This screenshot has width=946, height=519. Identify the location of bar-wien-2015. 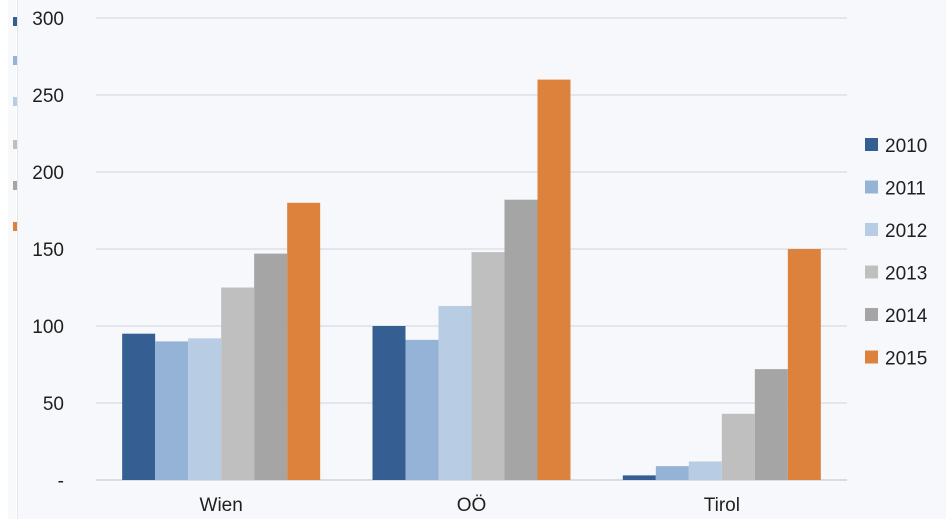
(304, 341).